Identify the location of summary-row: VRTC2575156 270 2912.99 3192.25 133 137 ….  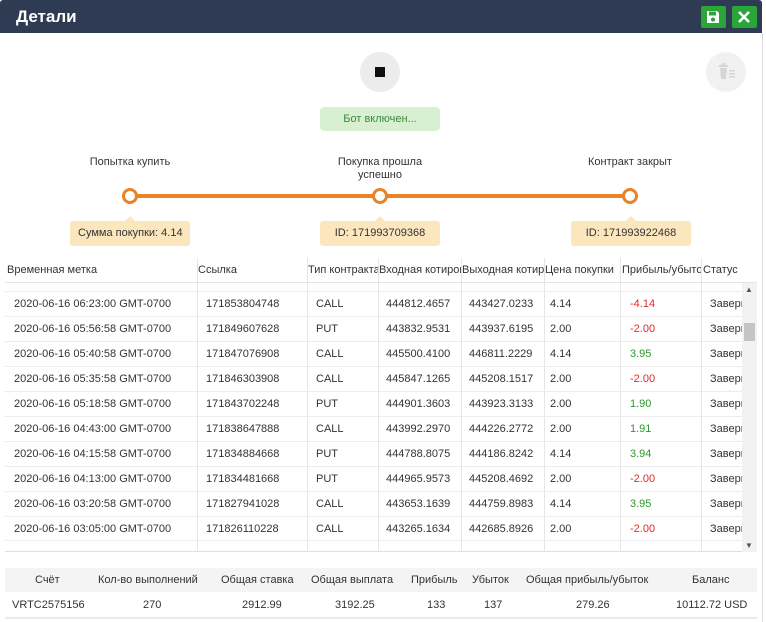
(381, 605).